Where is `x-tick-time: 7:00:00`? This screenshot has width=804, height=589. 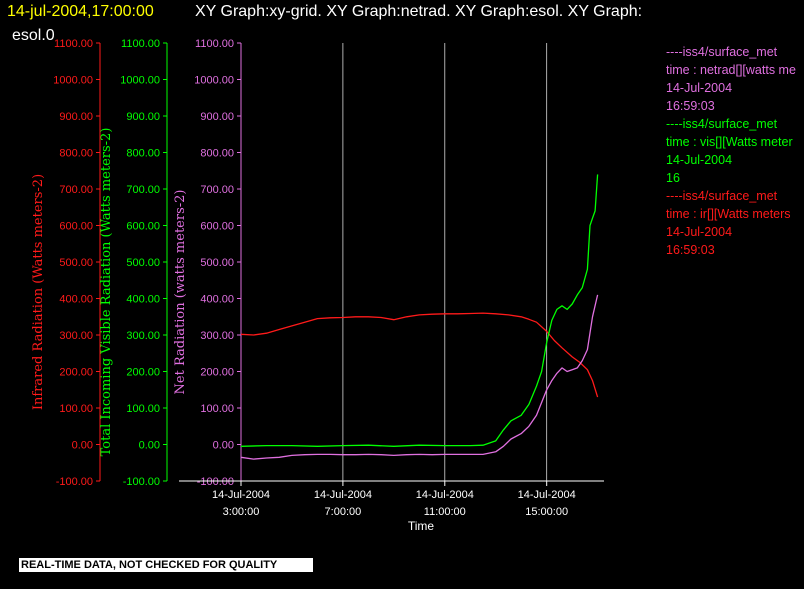
x-tick-time: 7:00:00 is located at coordinates (343, 512).